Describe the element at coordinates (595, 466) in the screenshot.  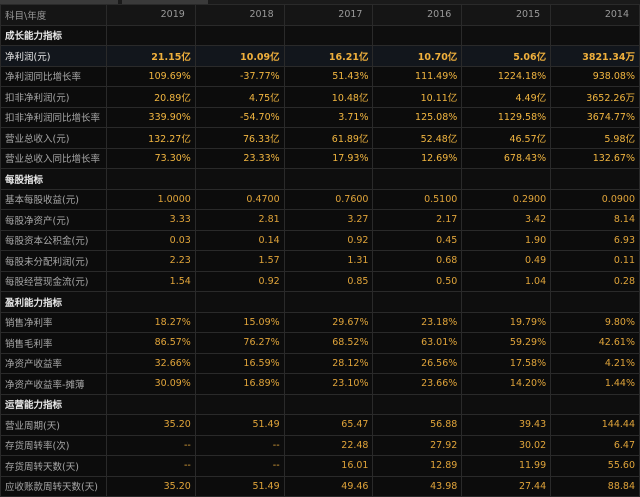
I see `value-cell: 55.60` at that location.